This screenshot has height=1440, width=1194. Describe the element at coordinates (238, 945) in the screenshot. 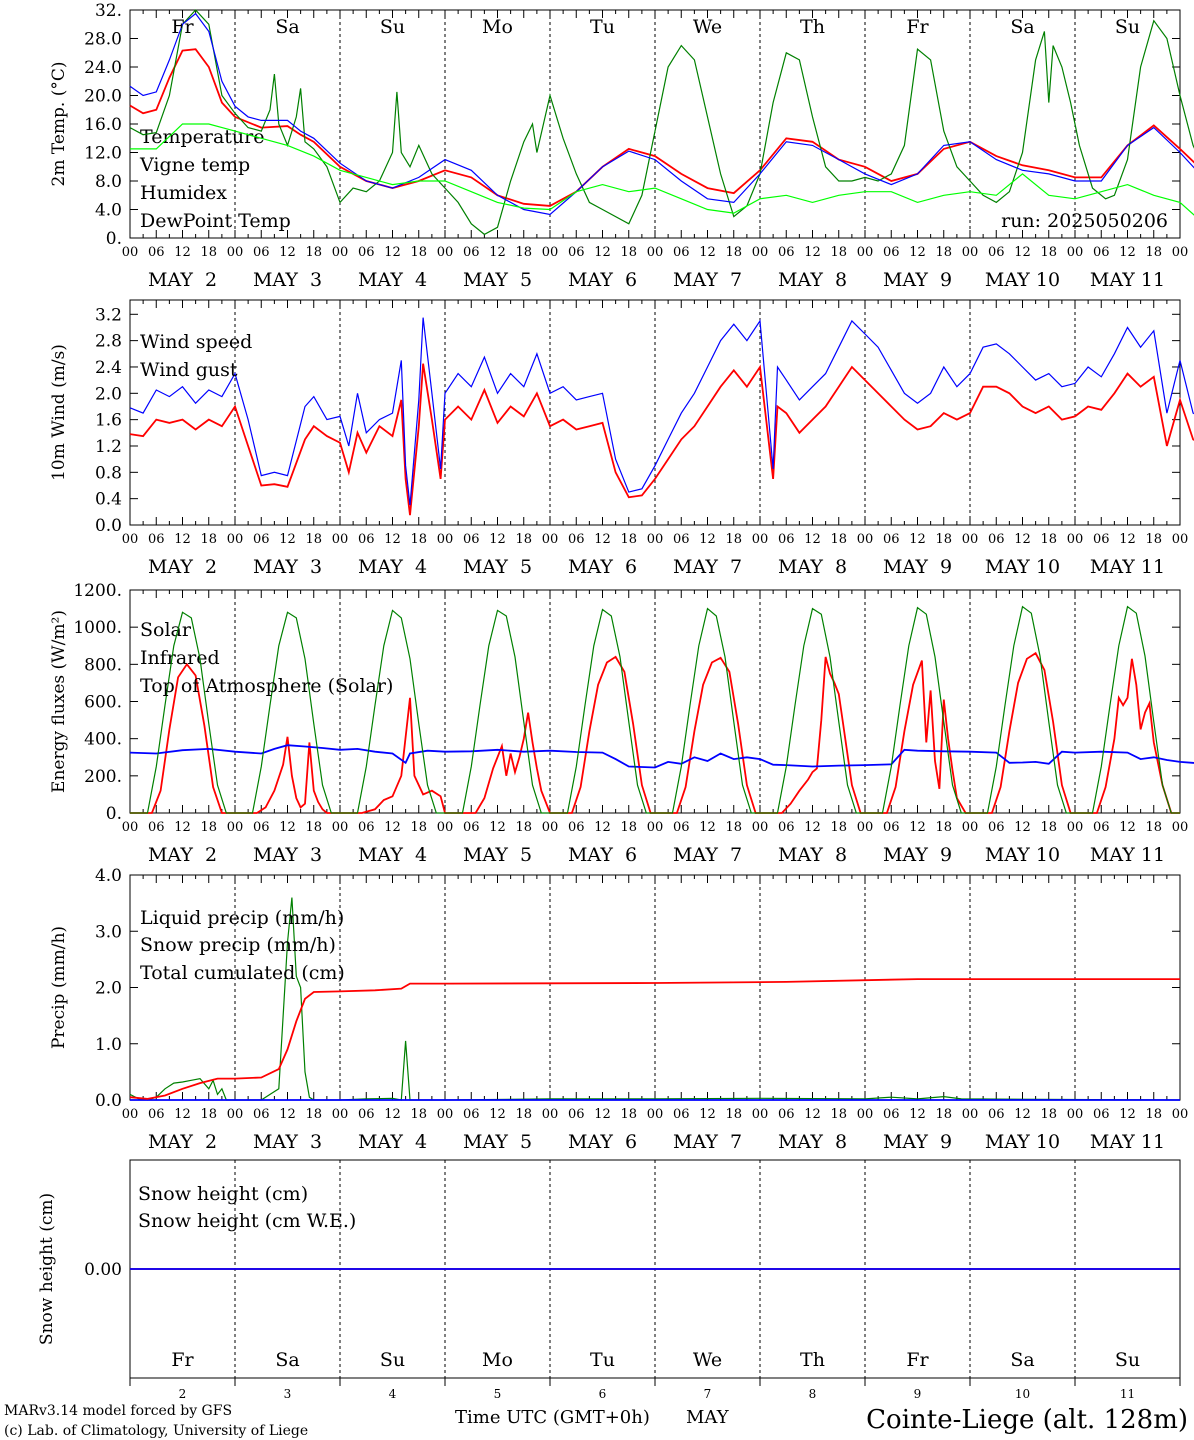

I see `legend-entry: Snow precip (mm/h)` at that location.